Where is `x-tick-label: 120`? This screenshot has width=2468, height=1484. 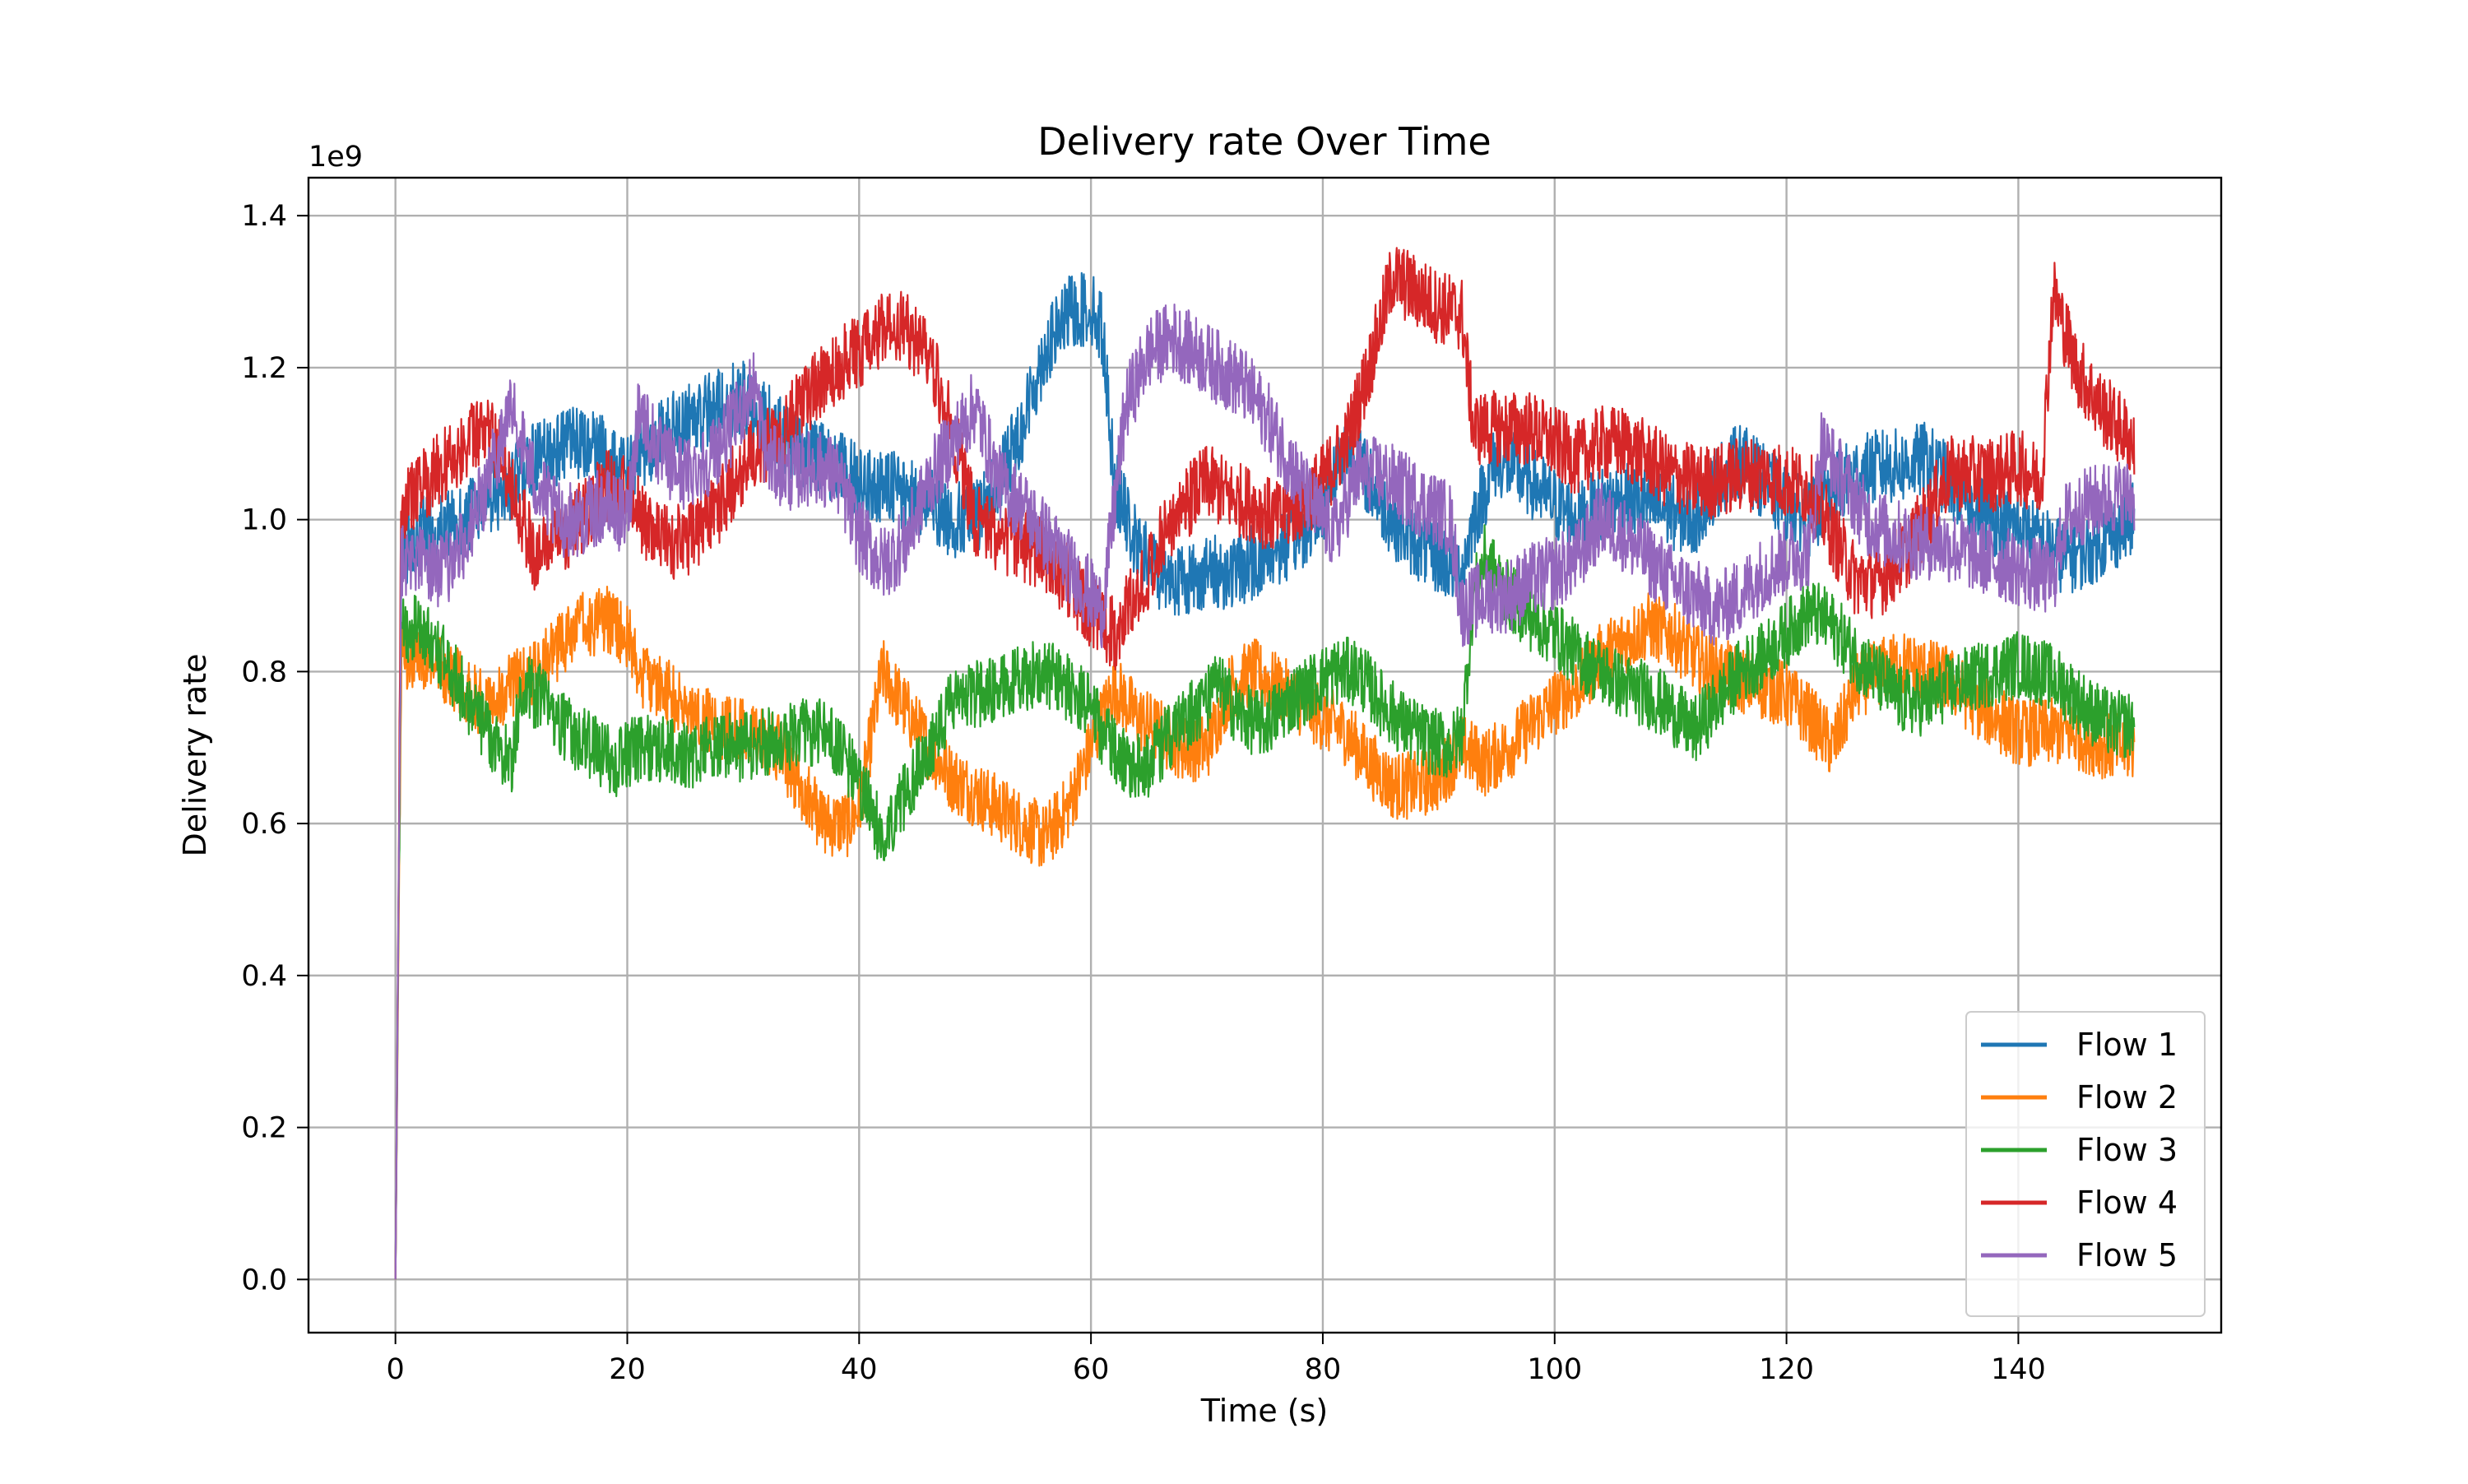
x-tick-label: 120 is located at coordinates (1787, 1369).